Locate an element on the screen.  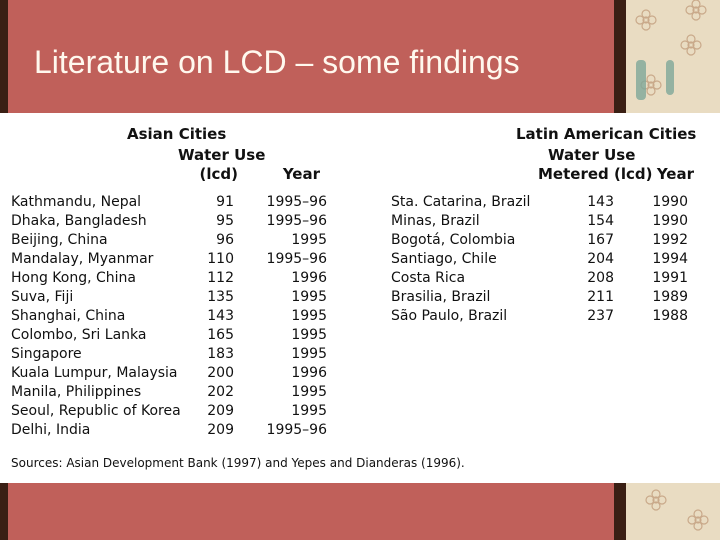
city-cell: Shanghai, China is located at coordinates (68, 316).